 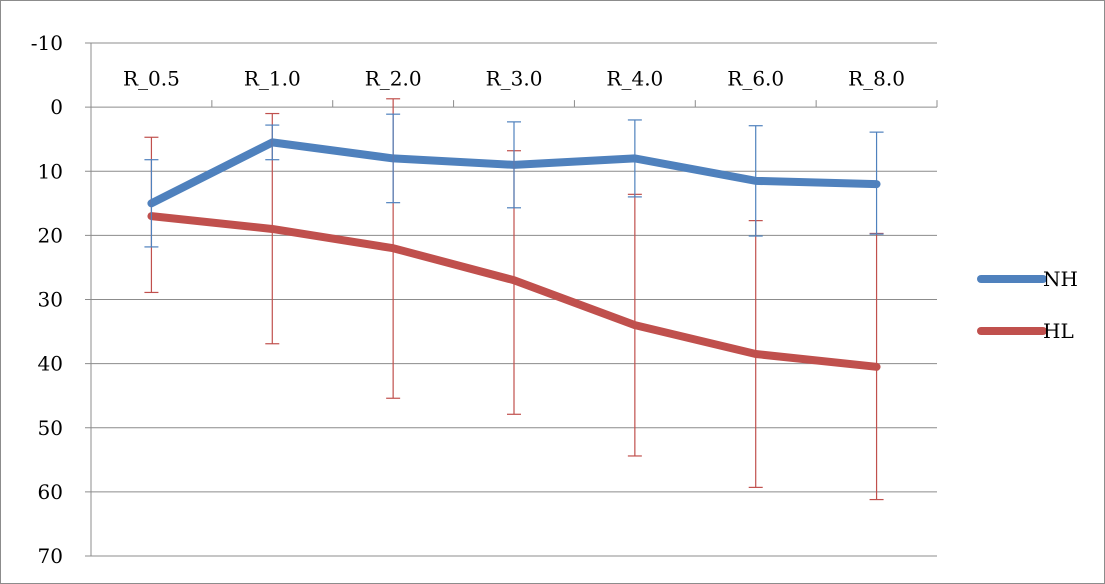 I want to click on y-tick-label: 70, so click(x=50, y=556).